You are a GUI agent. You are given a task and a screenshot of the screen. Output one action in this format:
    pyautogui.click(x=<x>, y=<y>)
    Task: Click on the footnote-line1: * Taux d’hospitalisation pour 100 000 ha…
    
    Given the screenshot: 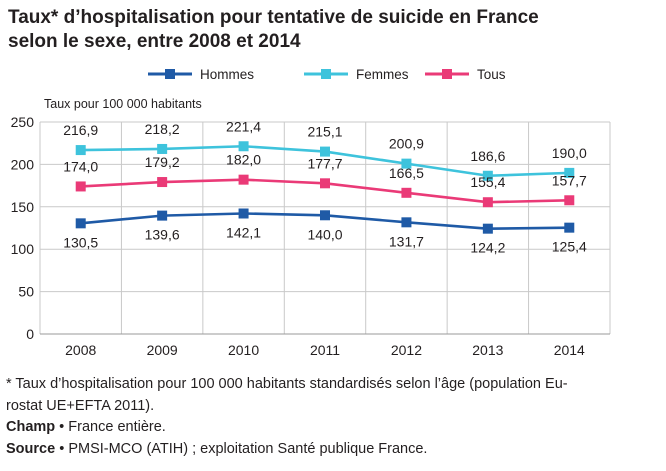 What is the action you would take?
    pyautogui.click(x=287, y=384)
    